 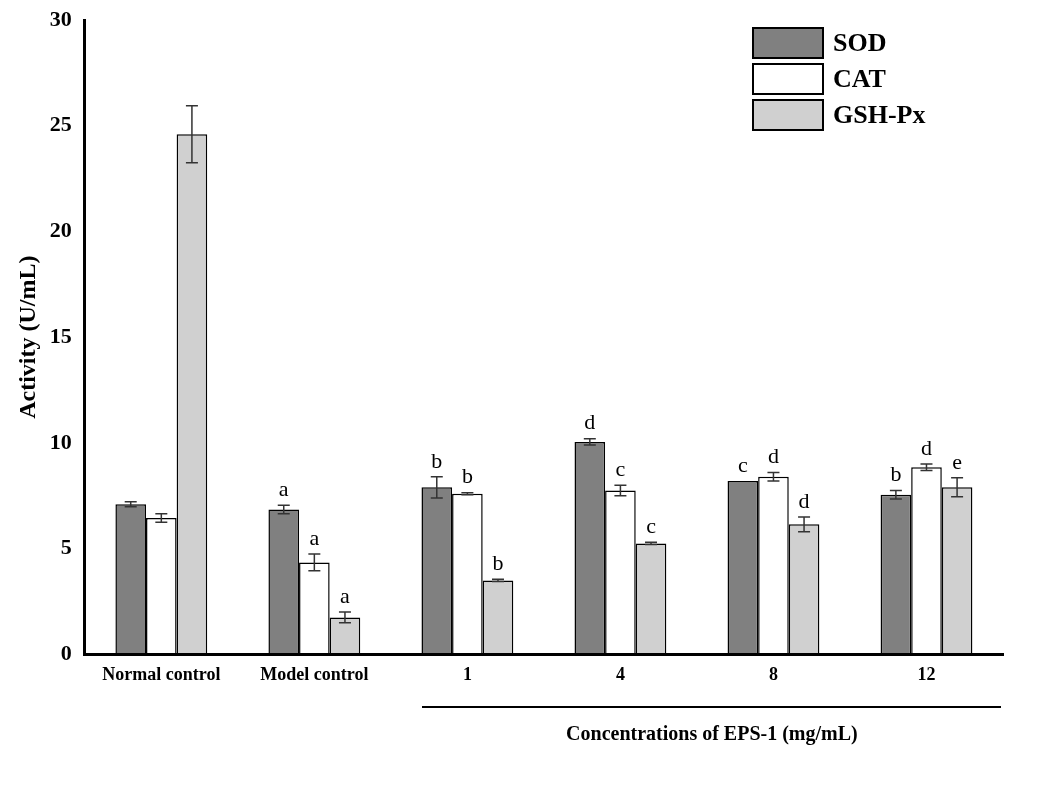 What do you see at coordinates (161, 673) in the screenshot?
I see `x-tick-label: Normal control` at bounding box center [161, 673].